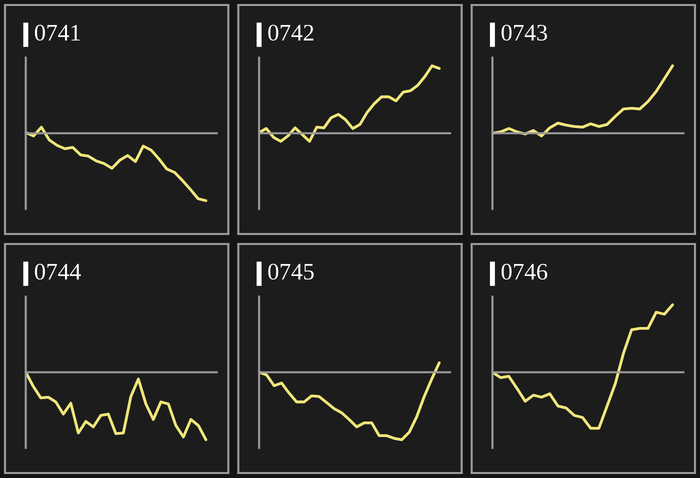 The height and width of the screenshot is (478, 700). Describe the element at coordinates (291, 32) in the screenshot. I see `chart-title: 0742` at that location.